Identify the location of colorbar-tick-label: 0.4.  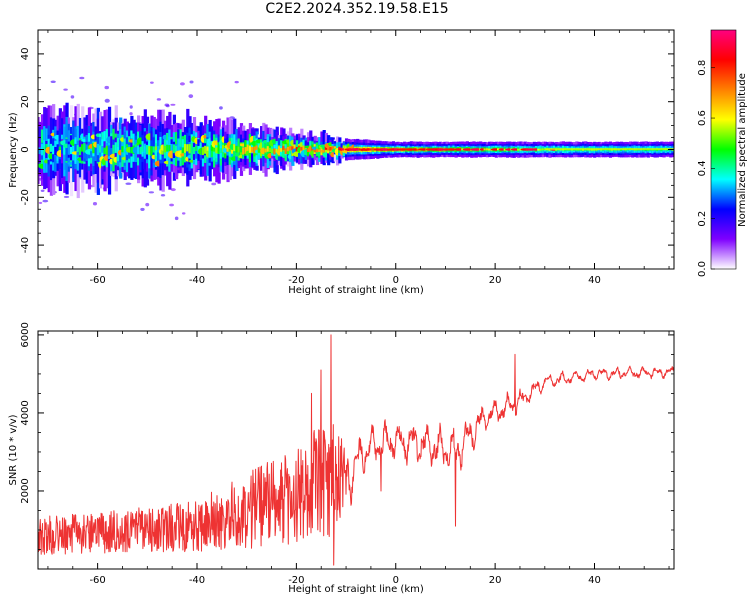
(702, 168).